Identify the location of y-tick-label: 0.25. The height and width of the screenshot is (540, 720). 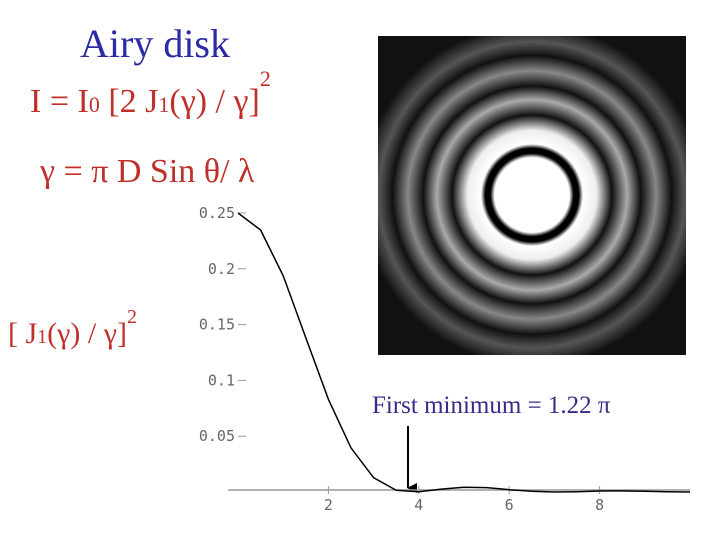
(217, 213).